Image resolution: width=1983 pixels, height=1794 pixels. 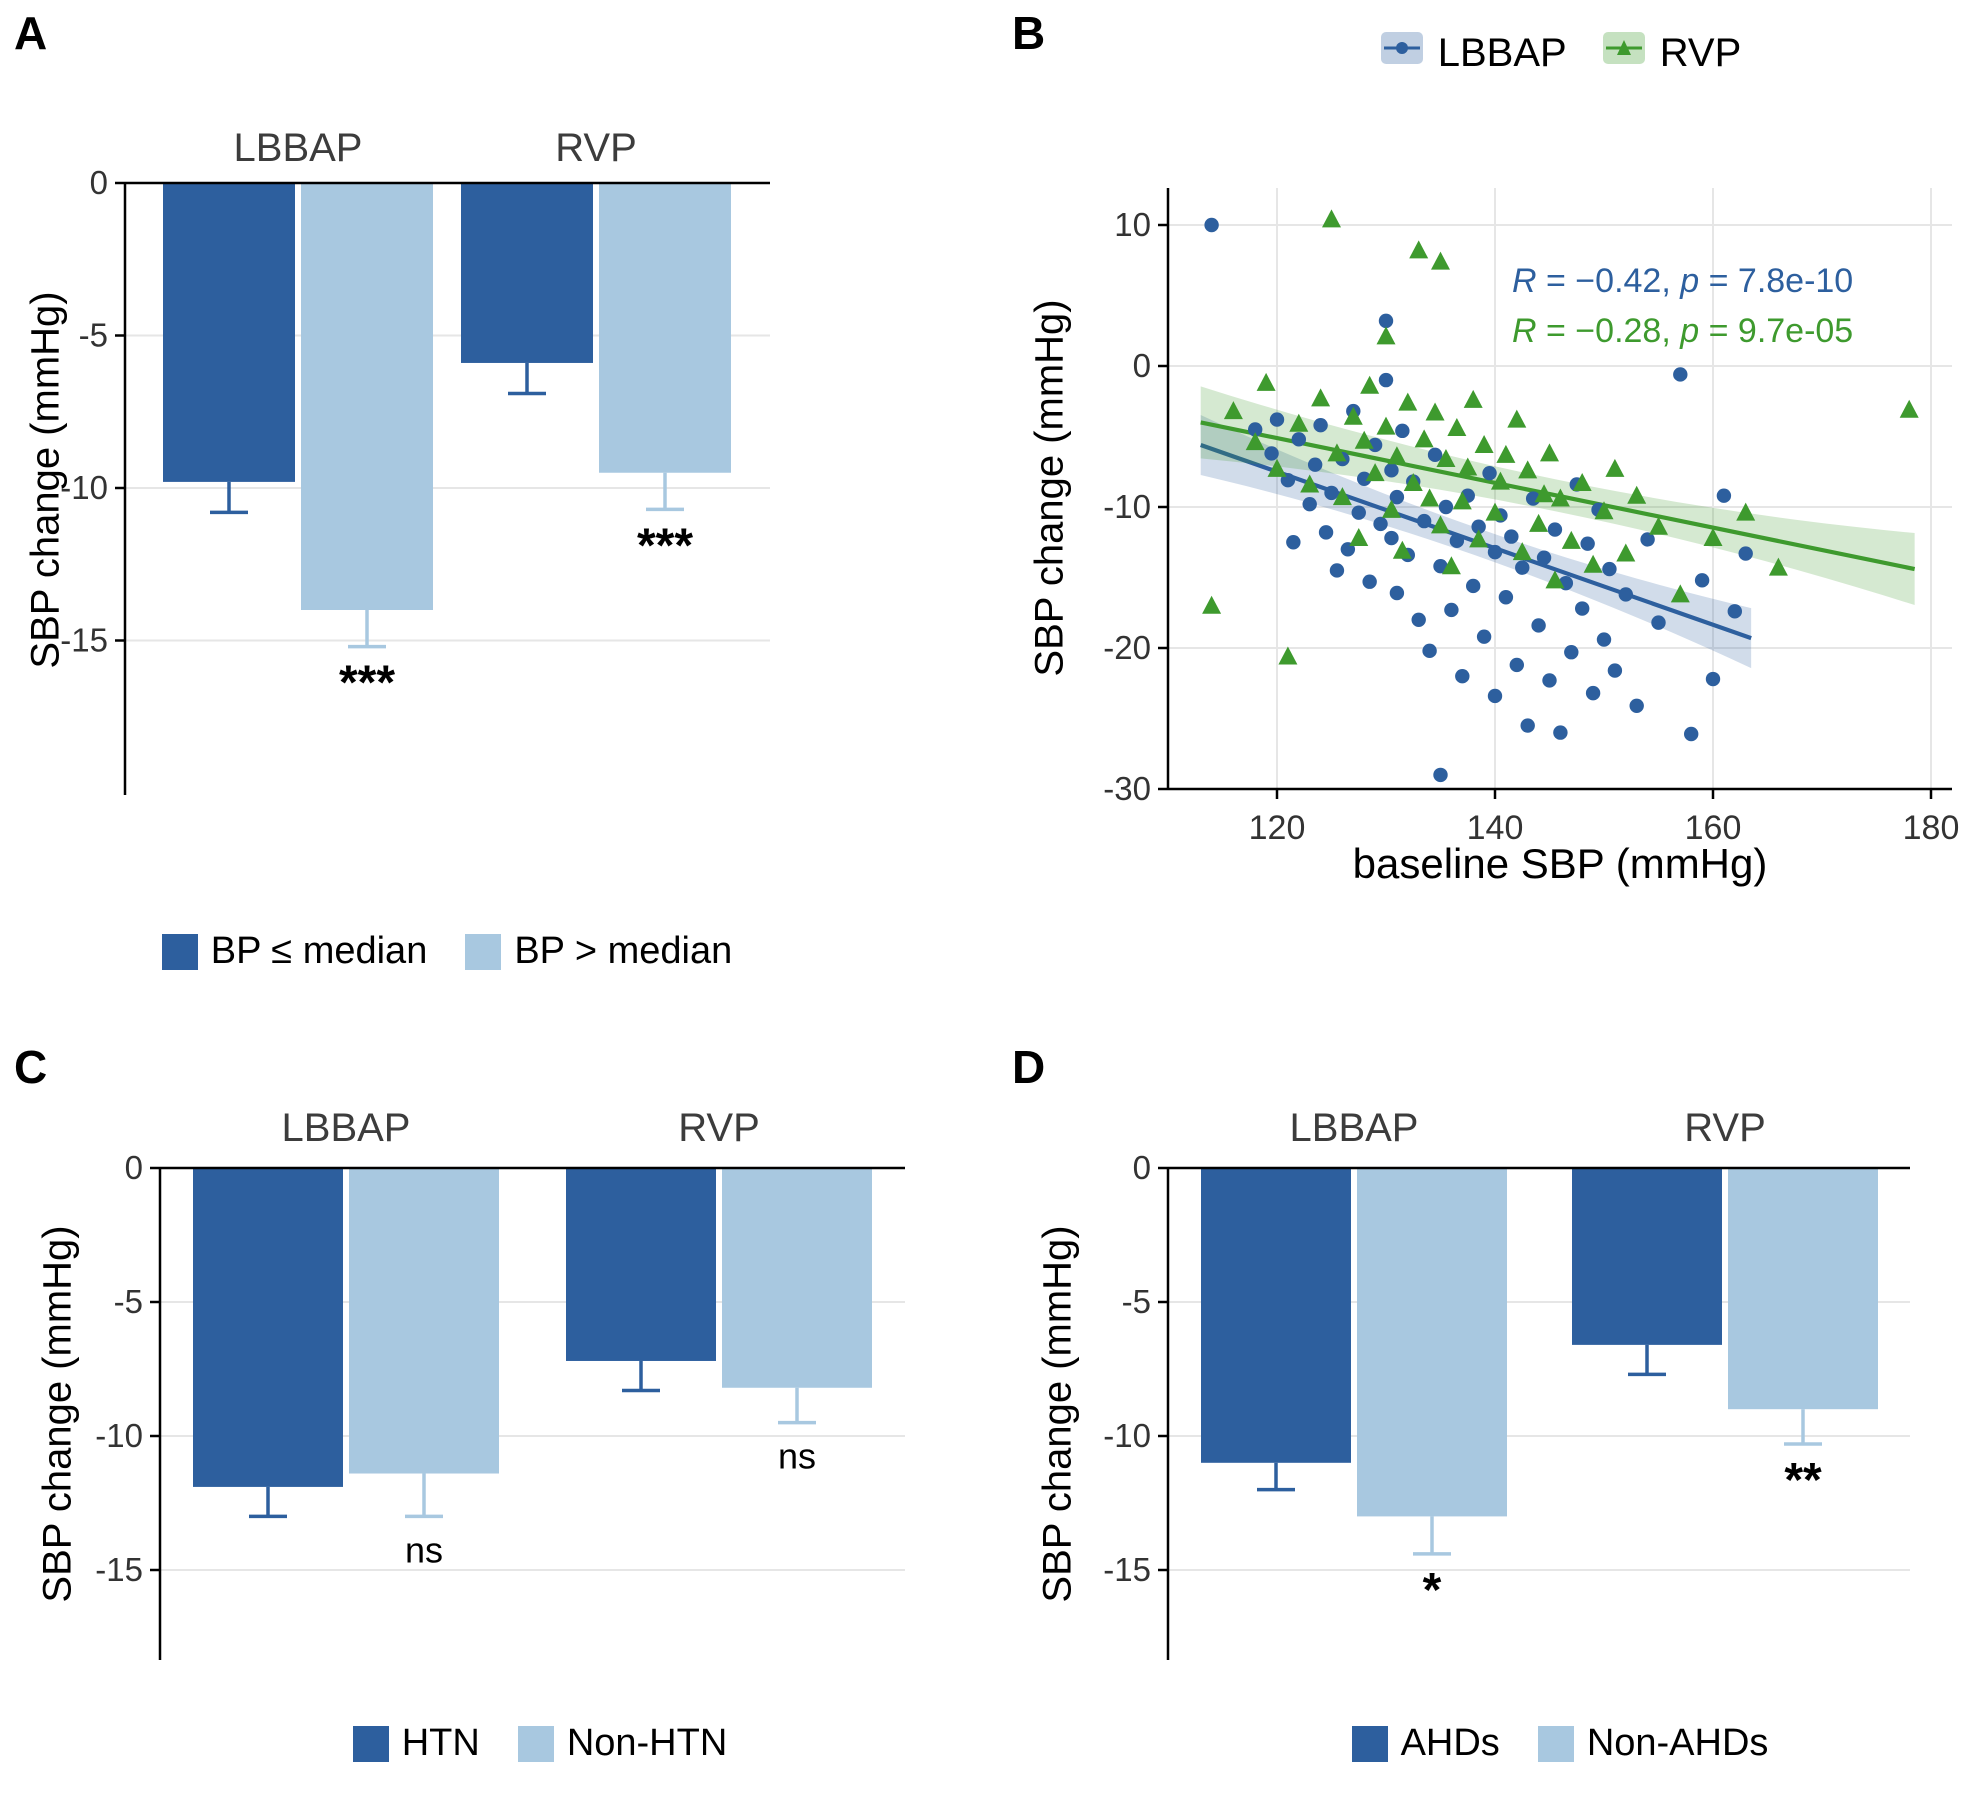 I want to click on legend-label-htn: HTN, so click(x=440, y=1743).